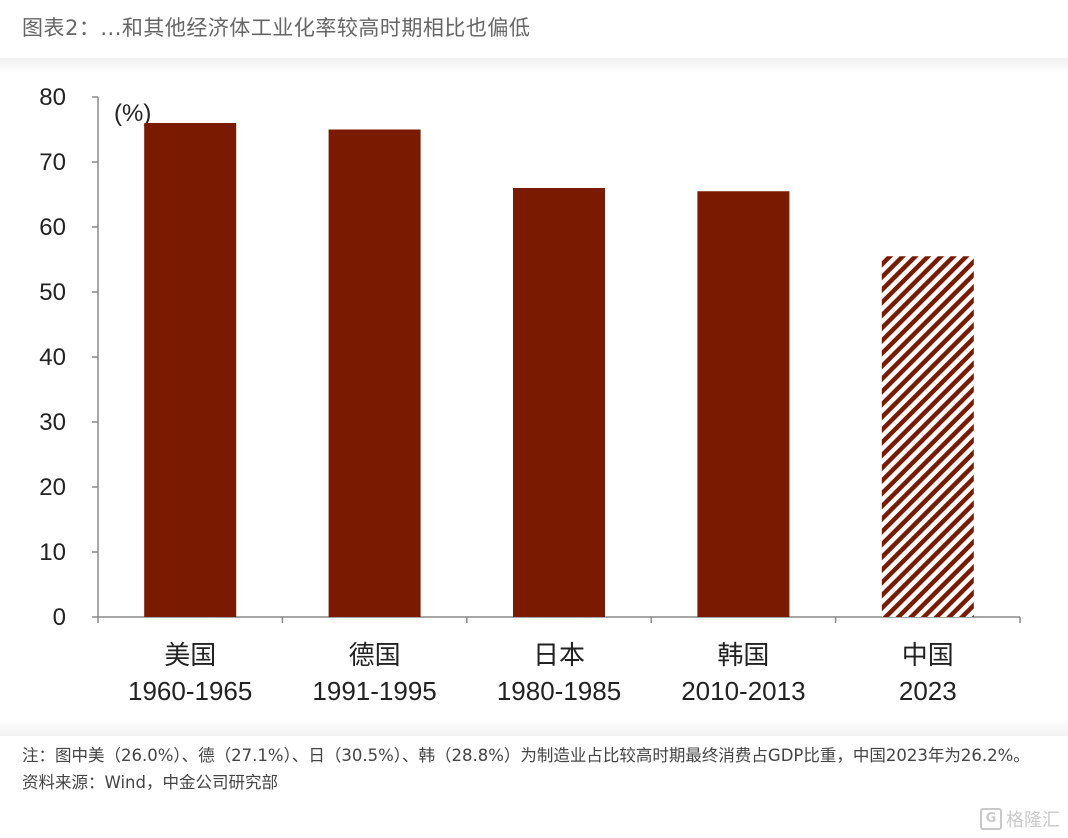 The height and width of the screenshot is (838, 1068). I want to click on y-tick-label: 30, so click(52, 422).